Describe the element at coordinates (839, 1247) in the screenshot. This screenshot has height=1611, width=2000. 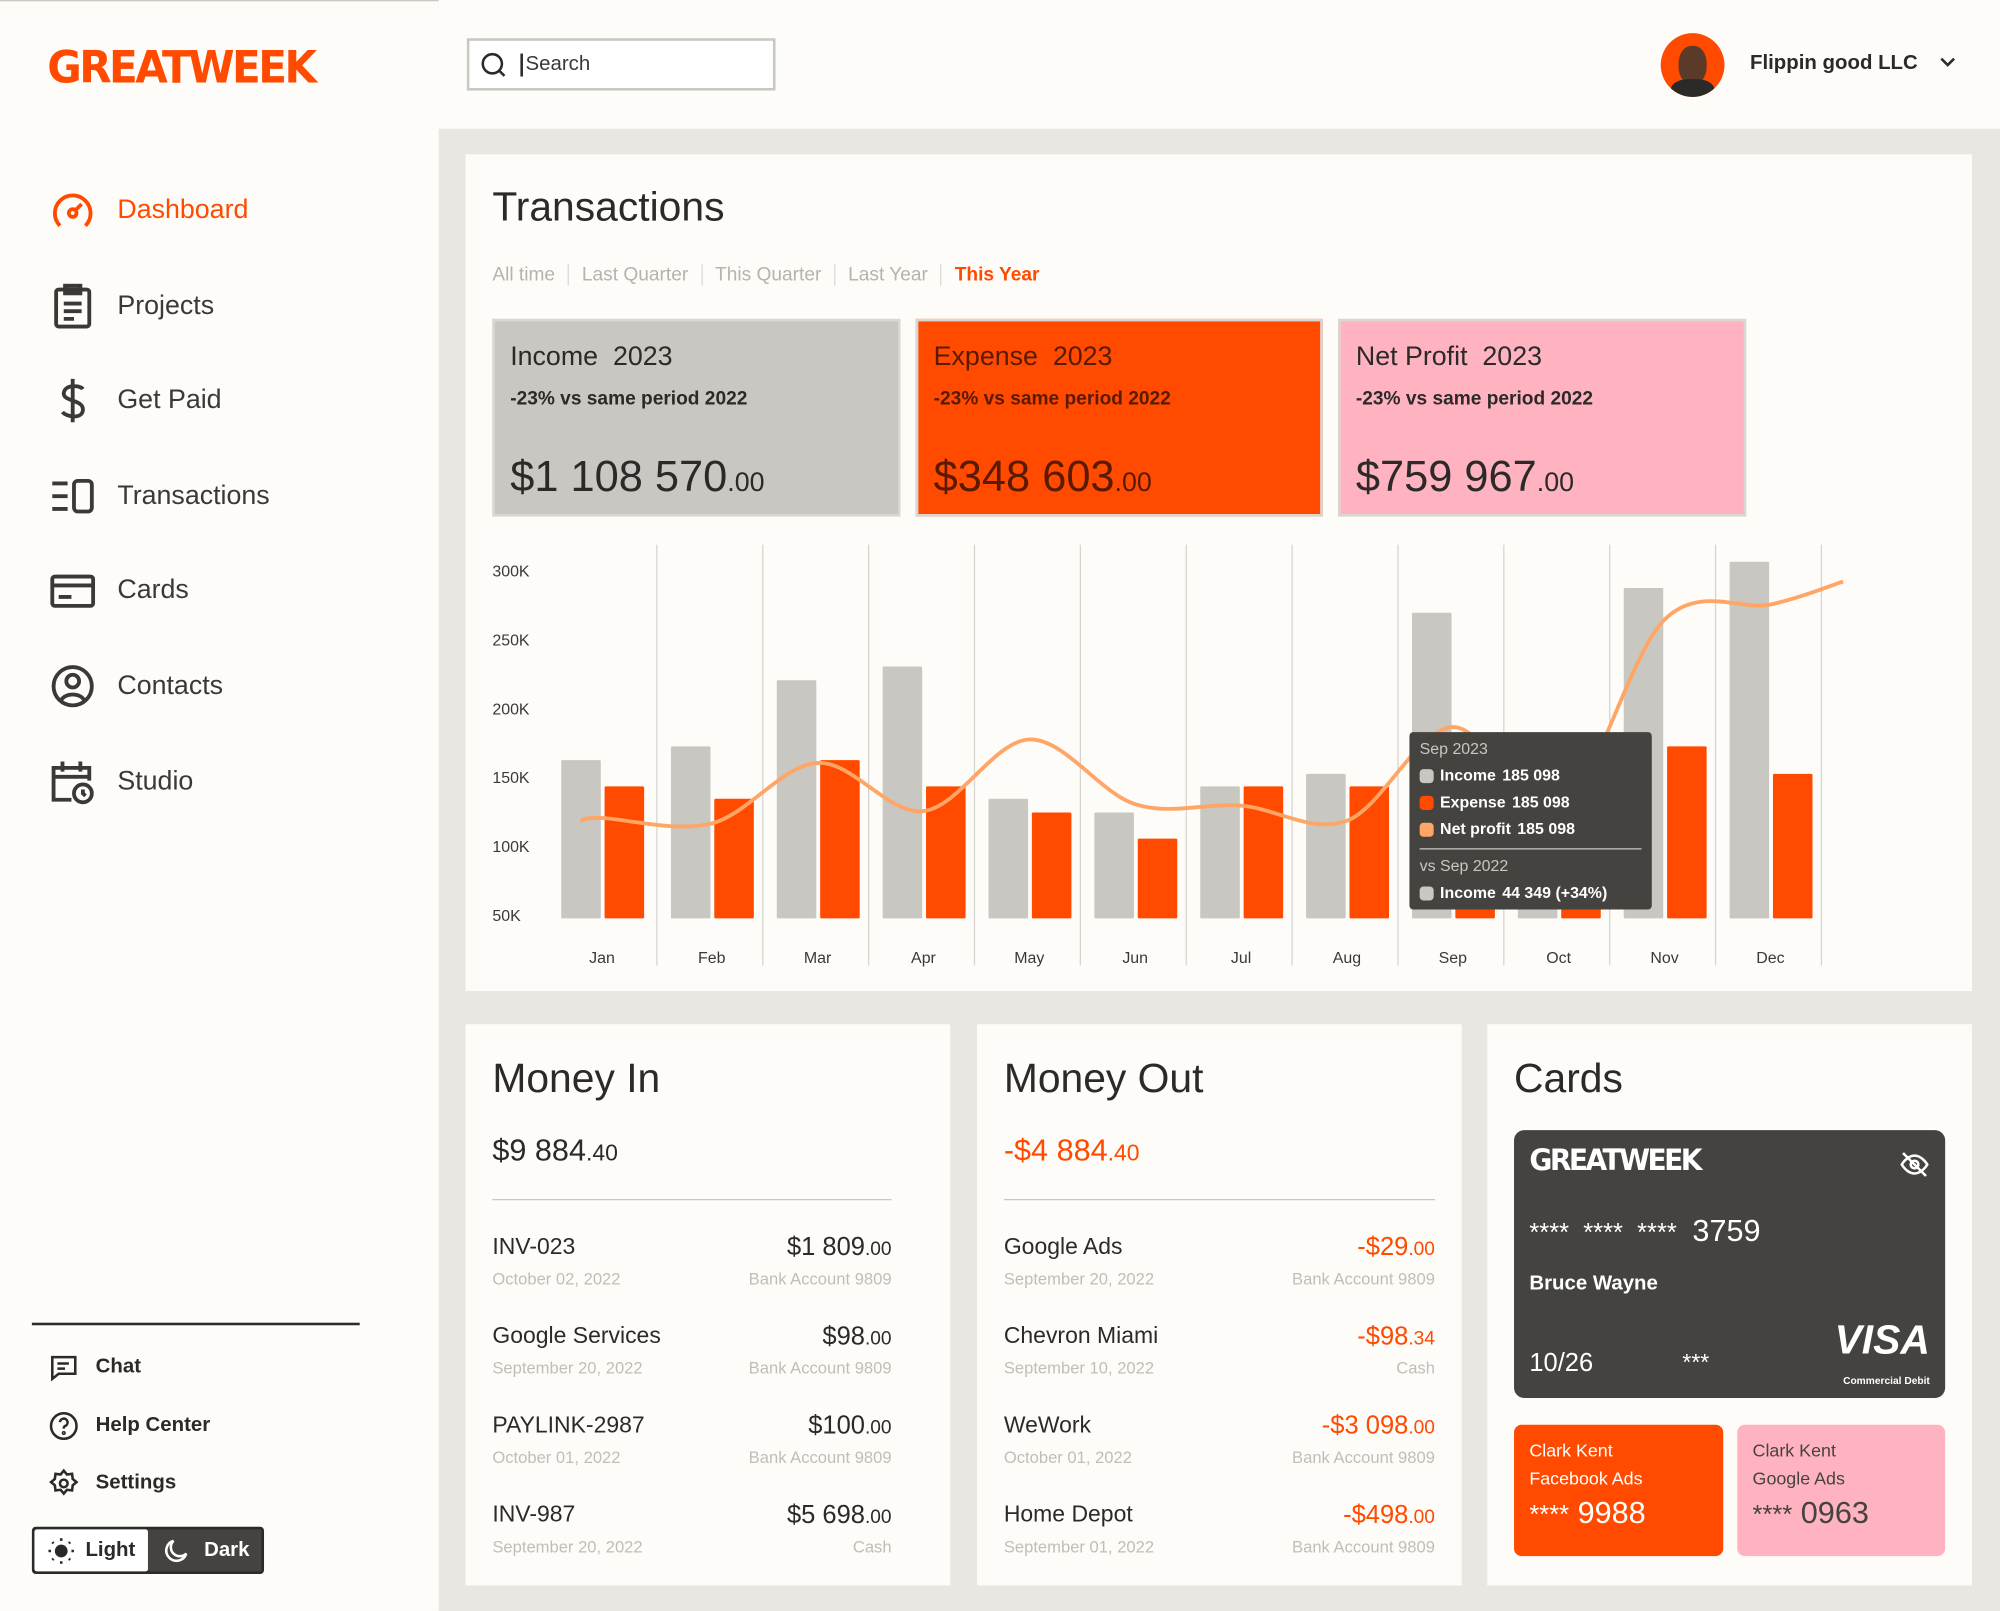
I see `row-amount: $1 809.00` at that location.